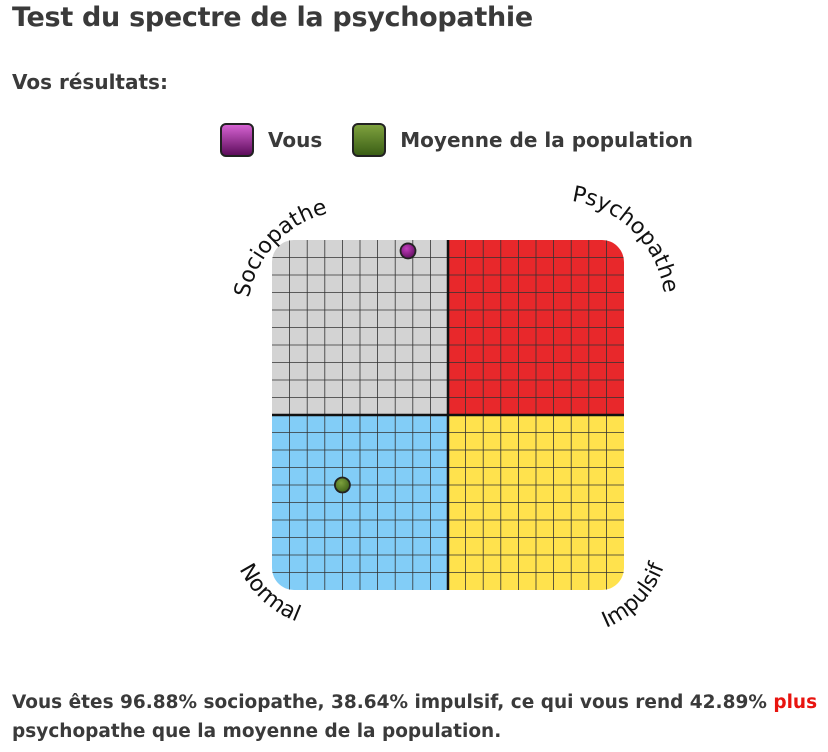 This screenshot has height=752, width=828. I want to click on chart-legend: Vous Moyenne de la population, so click(471, 140).